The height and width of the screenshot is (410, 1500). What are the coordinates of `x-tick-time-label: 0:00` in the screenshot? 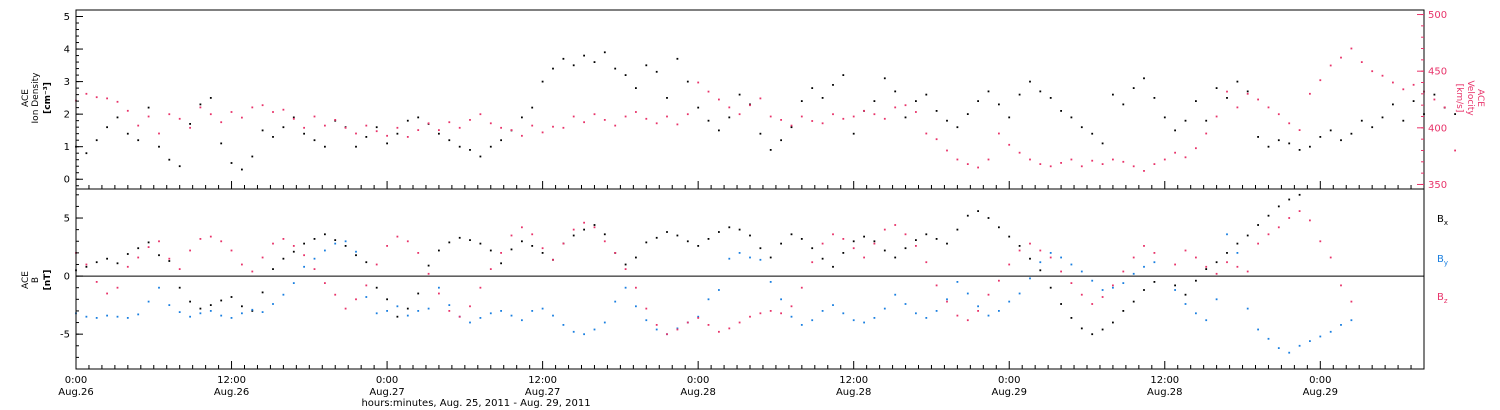 It's located at (387, 380).